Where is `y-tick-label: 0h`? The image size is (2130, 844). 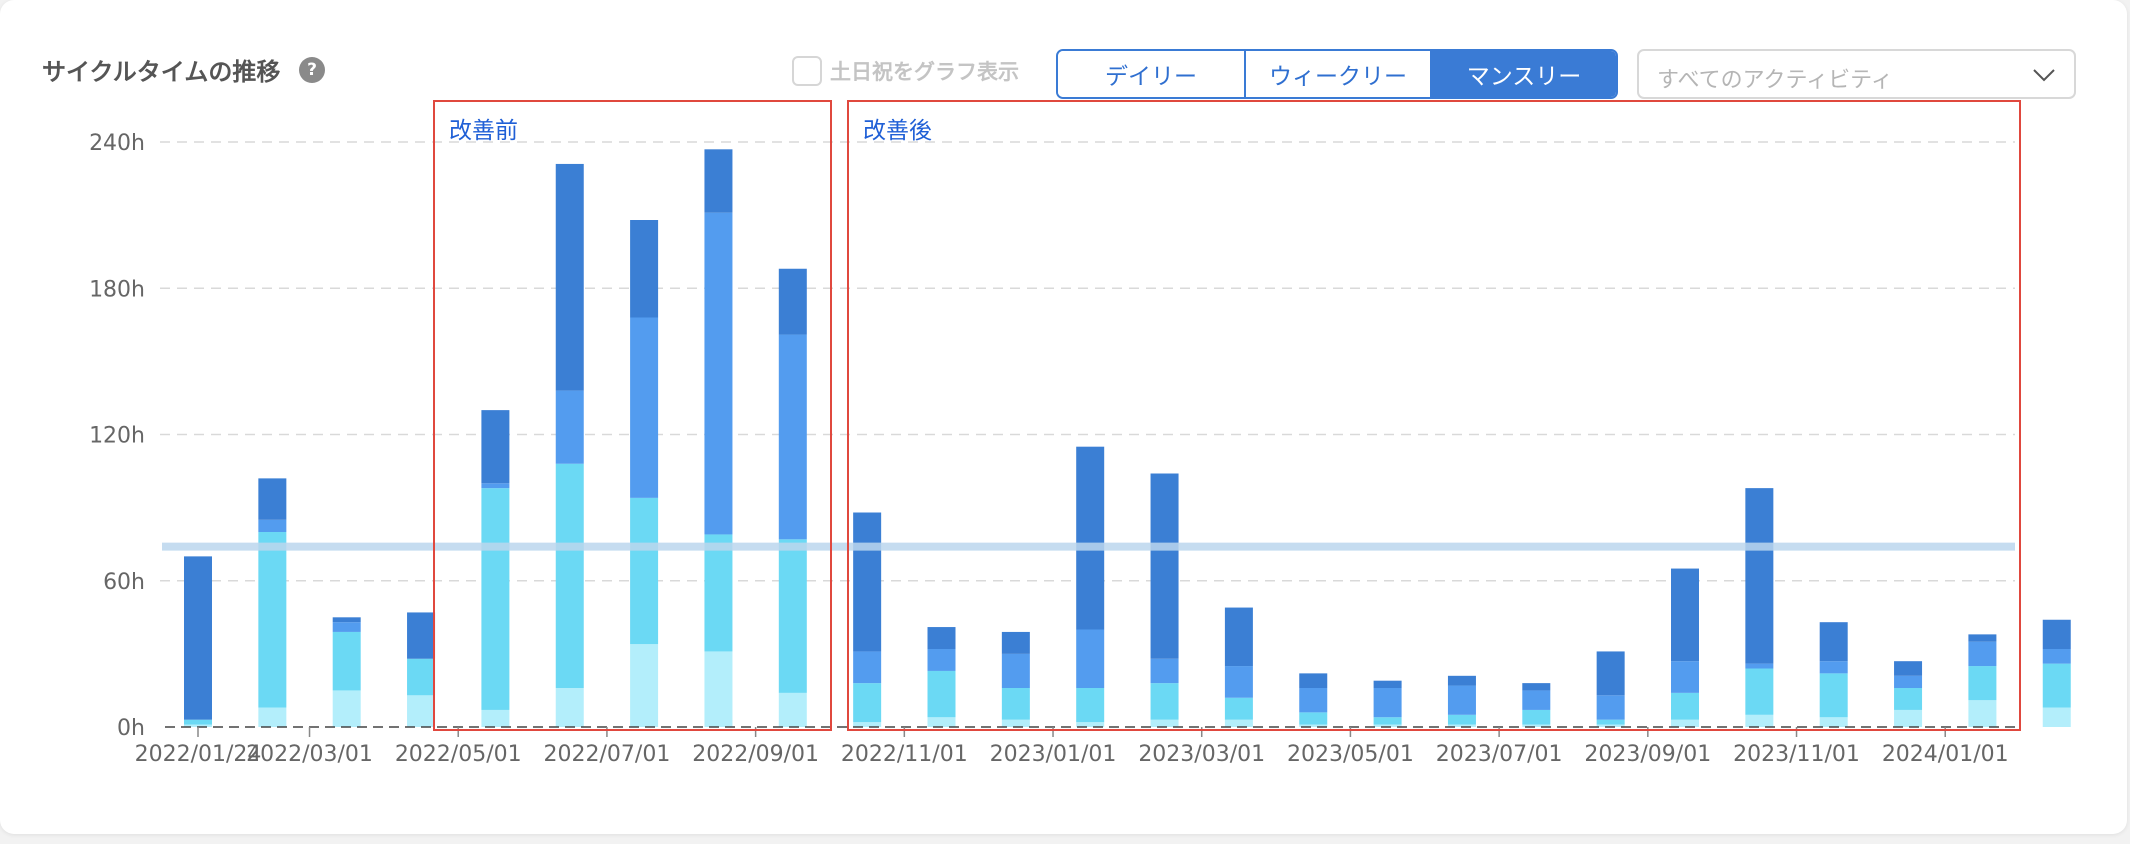
y-tick-label: 0h is located at coordinates (131, 728).